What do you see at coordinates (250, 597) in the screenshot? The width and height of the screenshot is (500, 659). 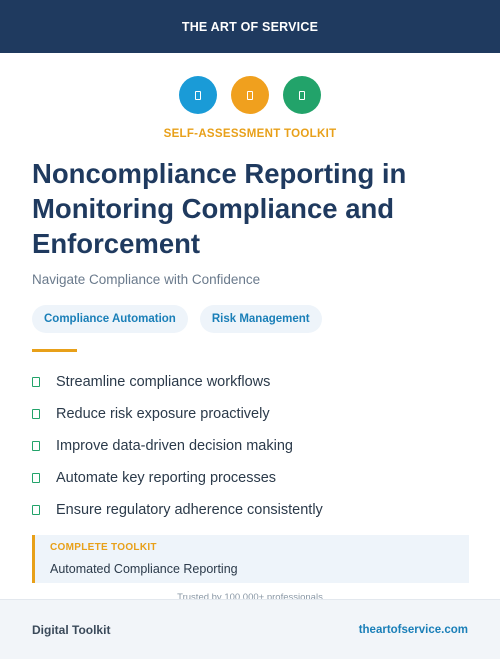 I see `trusted-note: Trusted by 100,000+ professionals` at bounding box center [250, 597].